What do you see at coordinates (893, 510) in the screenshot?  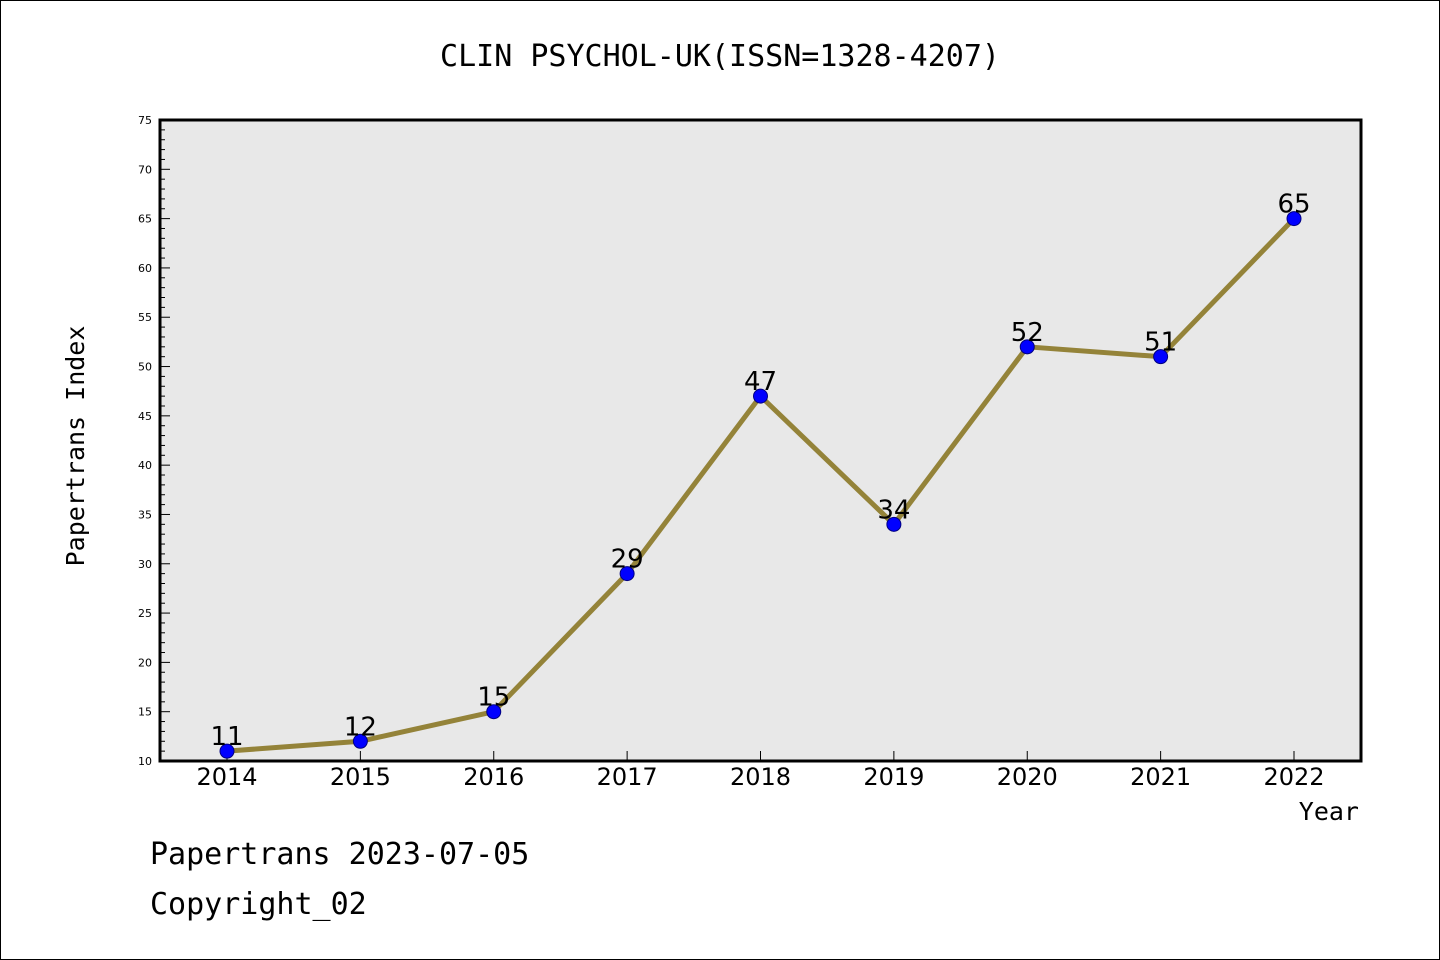 I see `data-label: 34` at bounding box center [893, 510].